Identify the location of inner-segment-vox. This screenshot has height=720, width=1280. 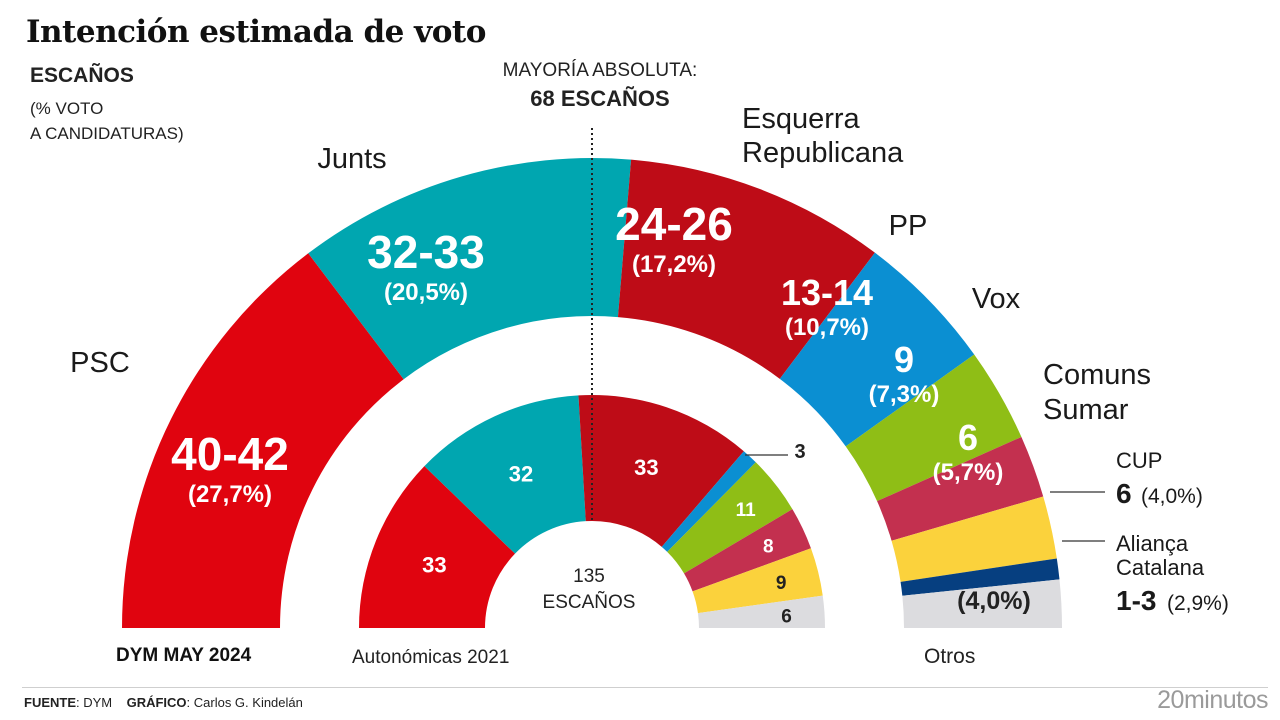
(730, 518).